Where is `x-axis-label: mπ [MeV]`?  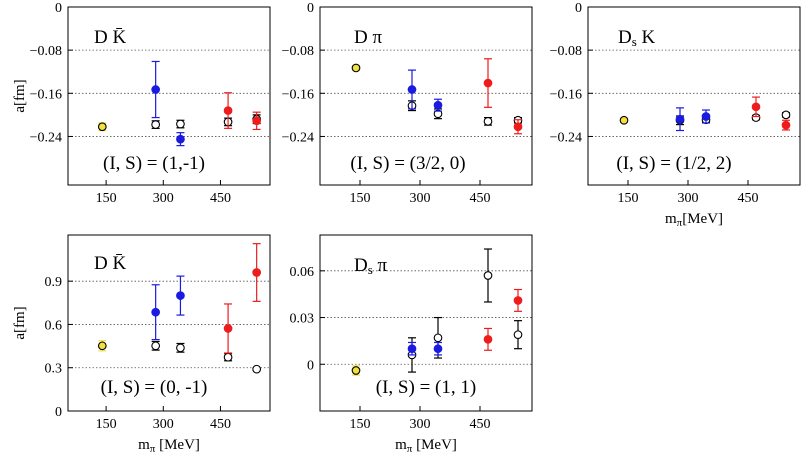 x-axis-label: mπ [MeV] is located at coordinates (169, 446).